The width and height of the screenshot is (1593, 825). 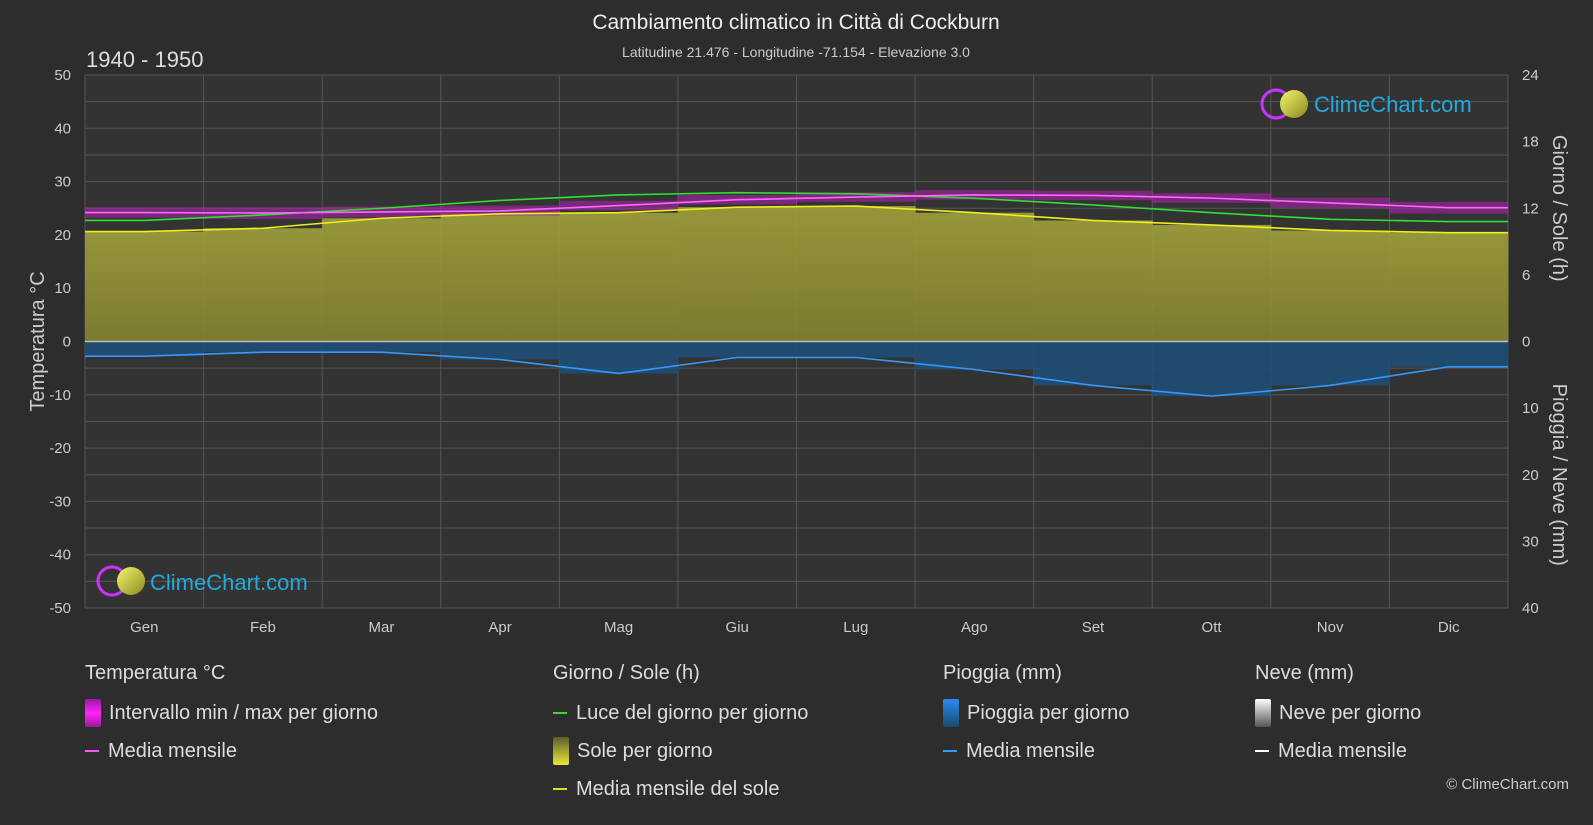 I want to click on legend-title: Neve (mm), so click(x=1304, y=673).